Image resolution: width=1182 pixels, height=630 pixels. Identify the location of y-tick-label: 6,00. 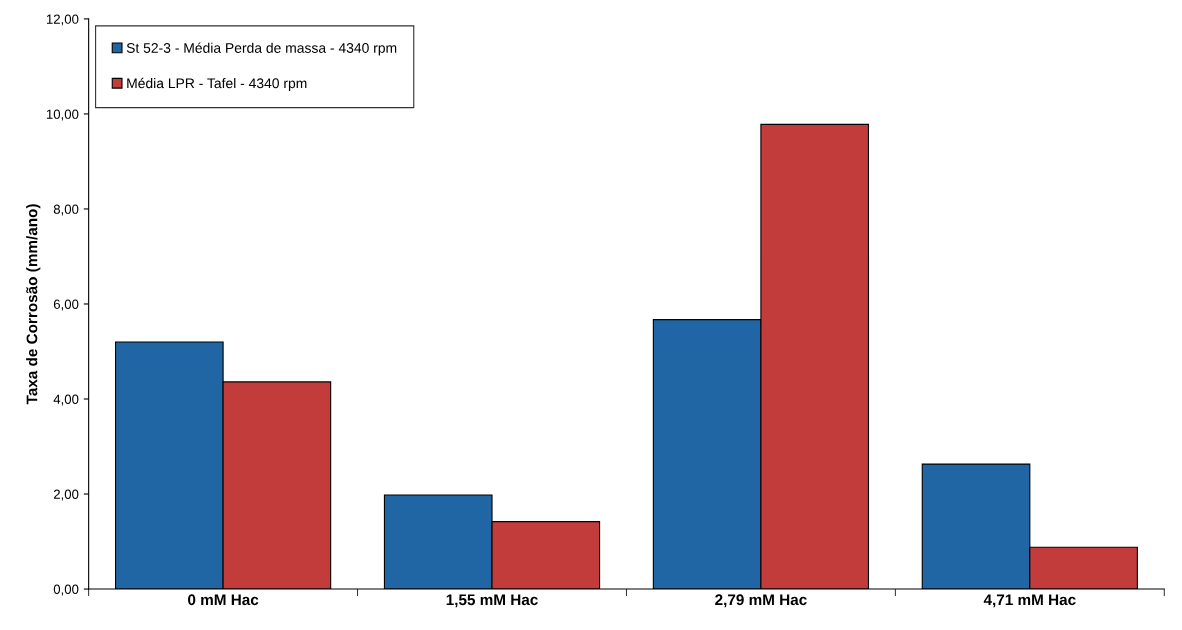
(66, 305).